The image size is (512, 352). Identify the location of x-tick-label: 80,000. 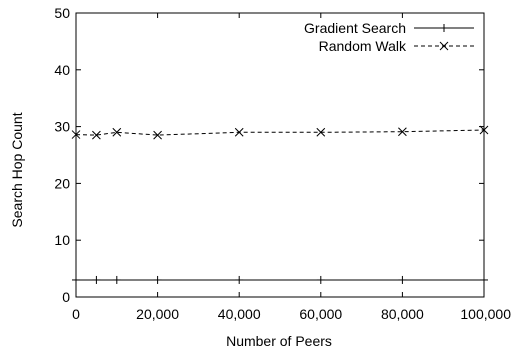
(402, 314).